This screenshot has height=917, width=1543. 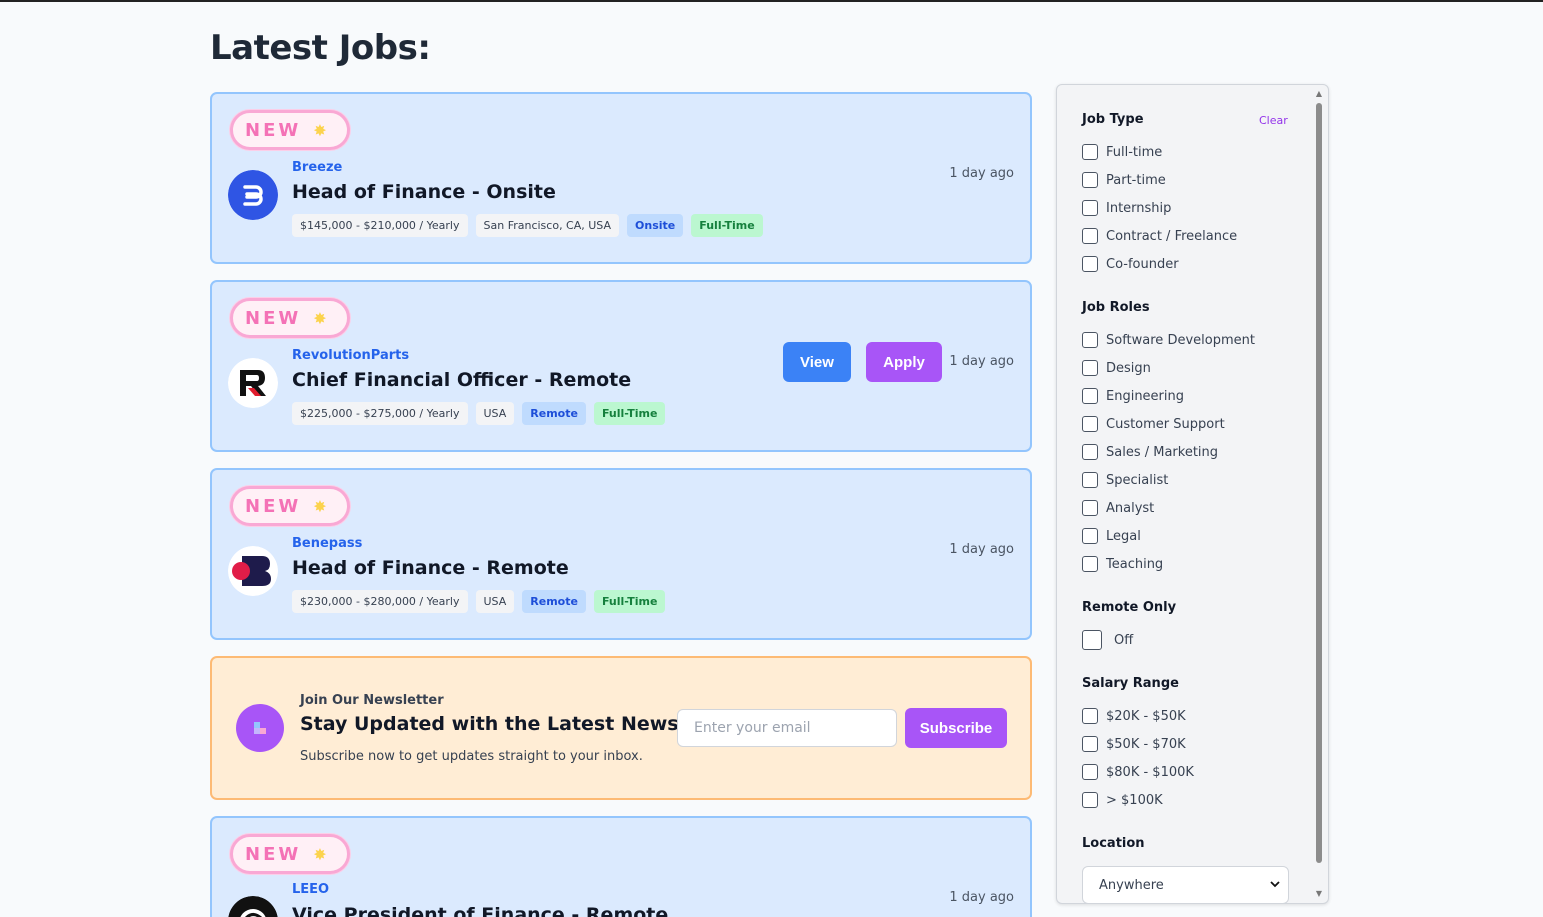 I want to click on filter-option: Specialist, so click(x=1125, y=480).